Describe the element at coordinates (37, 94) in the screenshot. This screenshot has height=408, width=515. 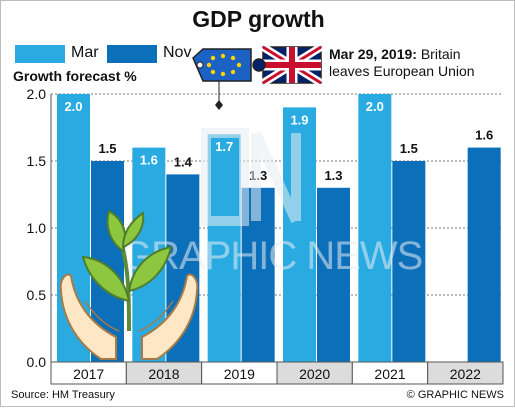
I see `y-tick-label: 2.0` at that location.